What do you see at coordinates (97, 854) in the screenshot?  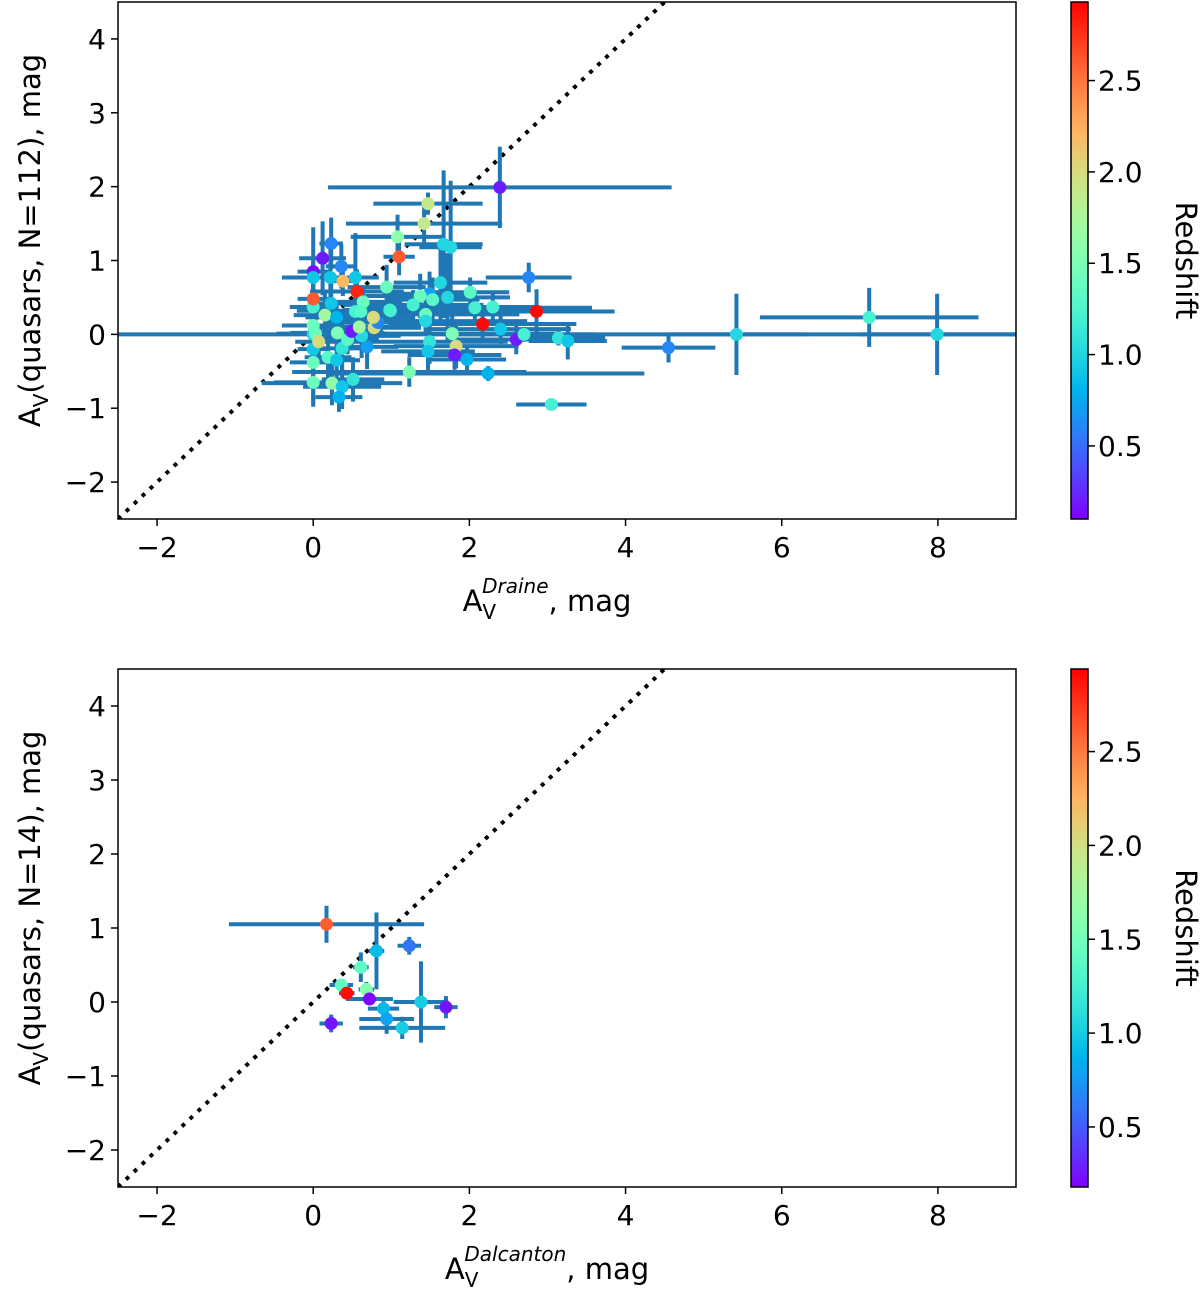 I see `y-tick-label: 2` at bounding box center [97, 854].